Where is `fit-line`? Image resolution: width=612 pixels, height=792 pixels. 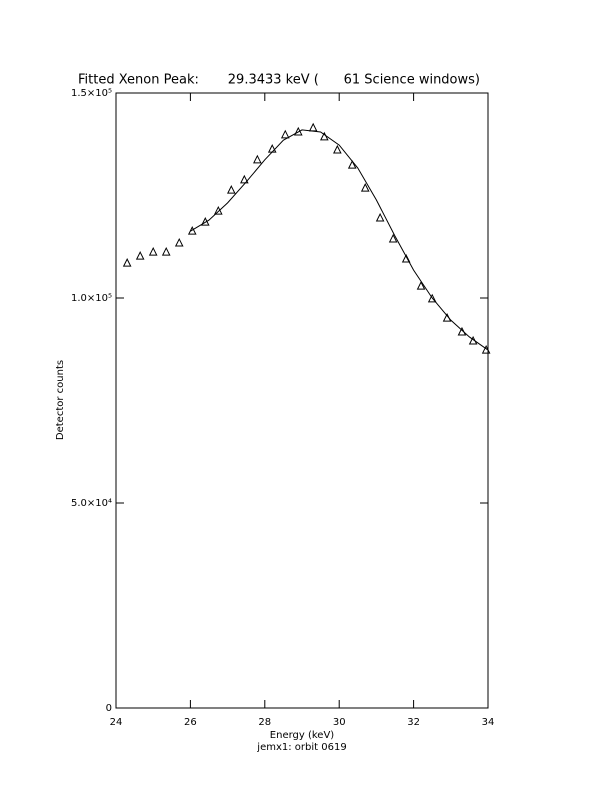
fit-line is located at coordinates (339, 240).